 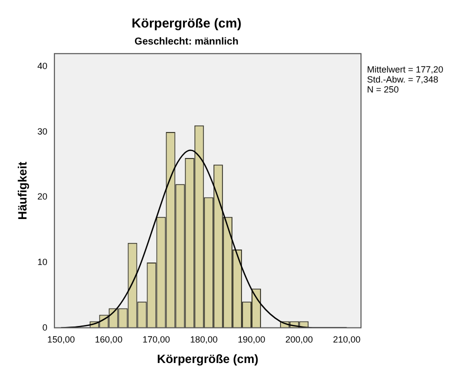 What do you see at coordinates (405, 69) in the screenshot?
I see `text: Mittelwert = 177,20` at bounding box center [405, 69].